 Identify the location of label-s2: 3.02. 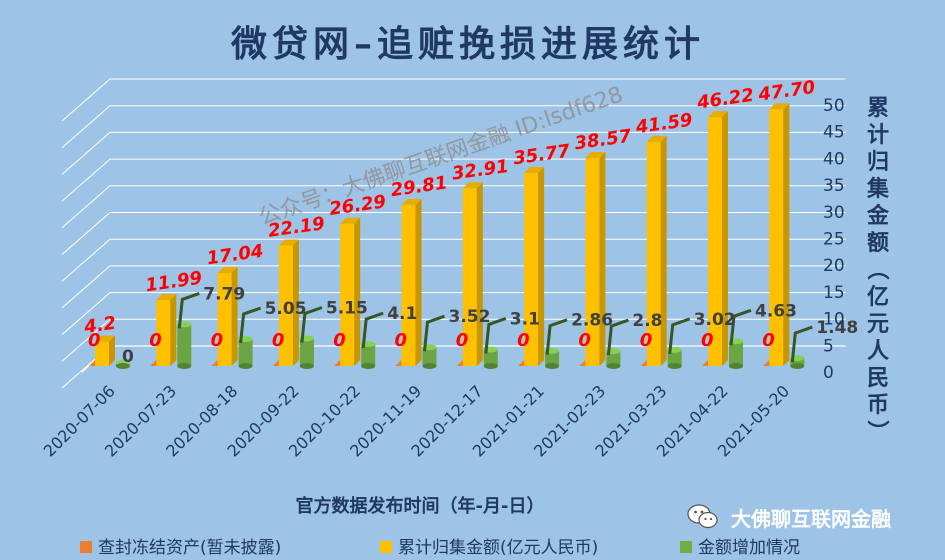
(715, 320).